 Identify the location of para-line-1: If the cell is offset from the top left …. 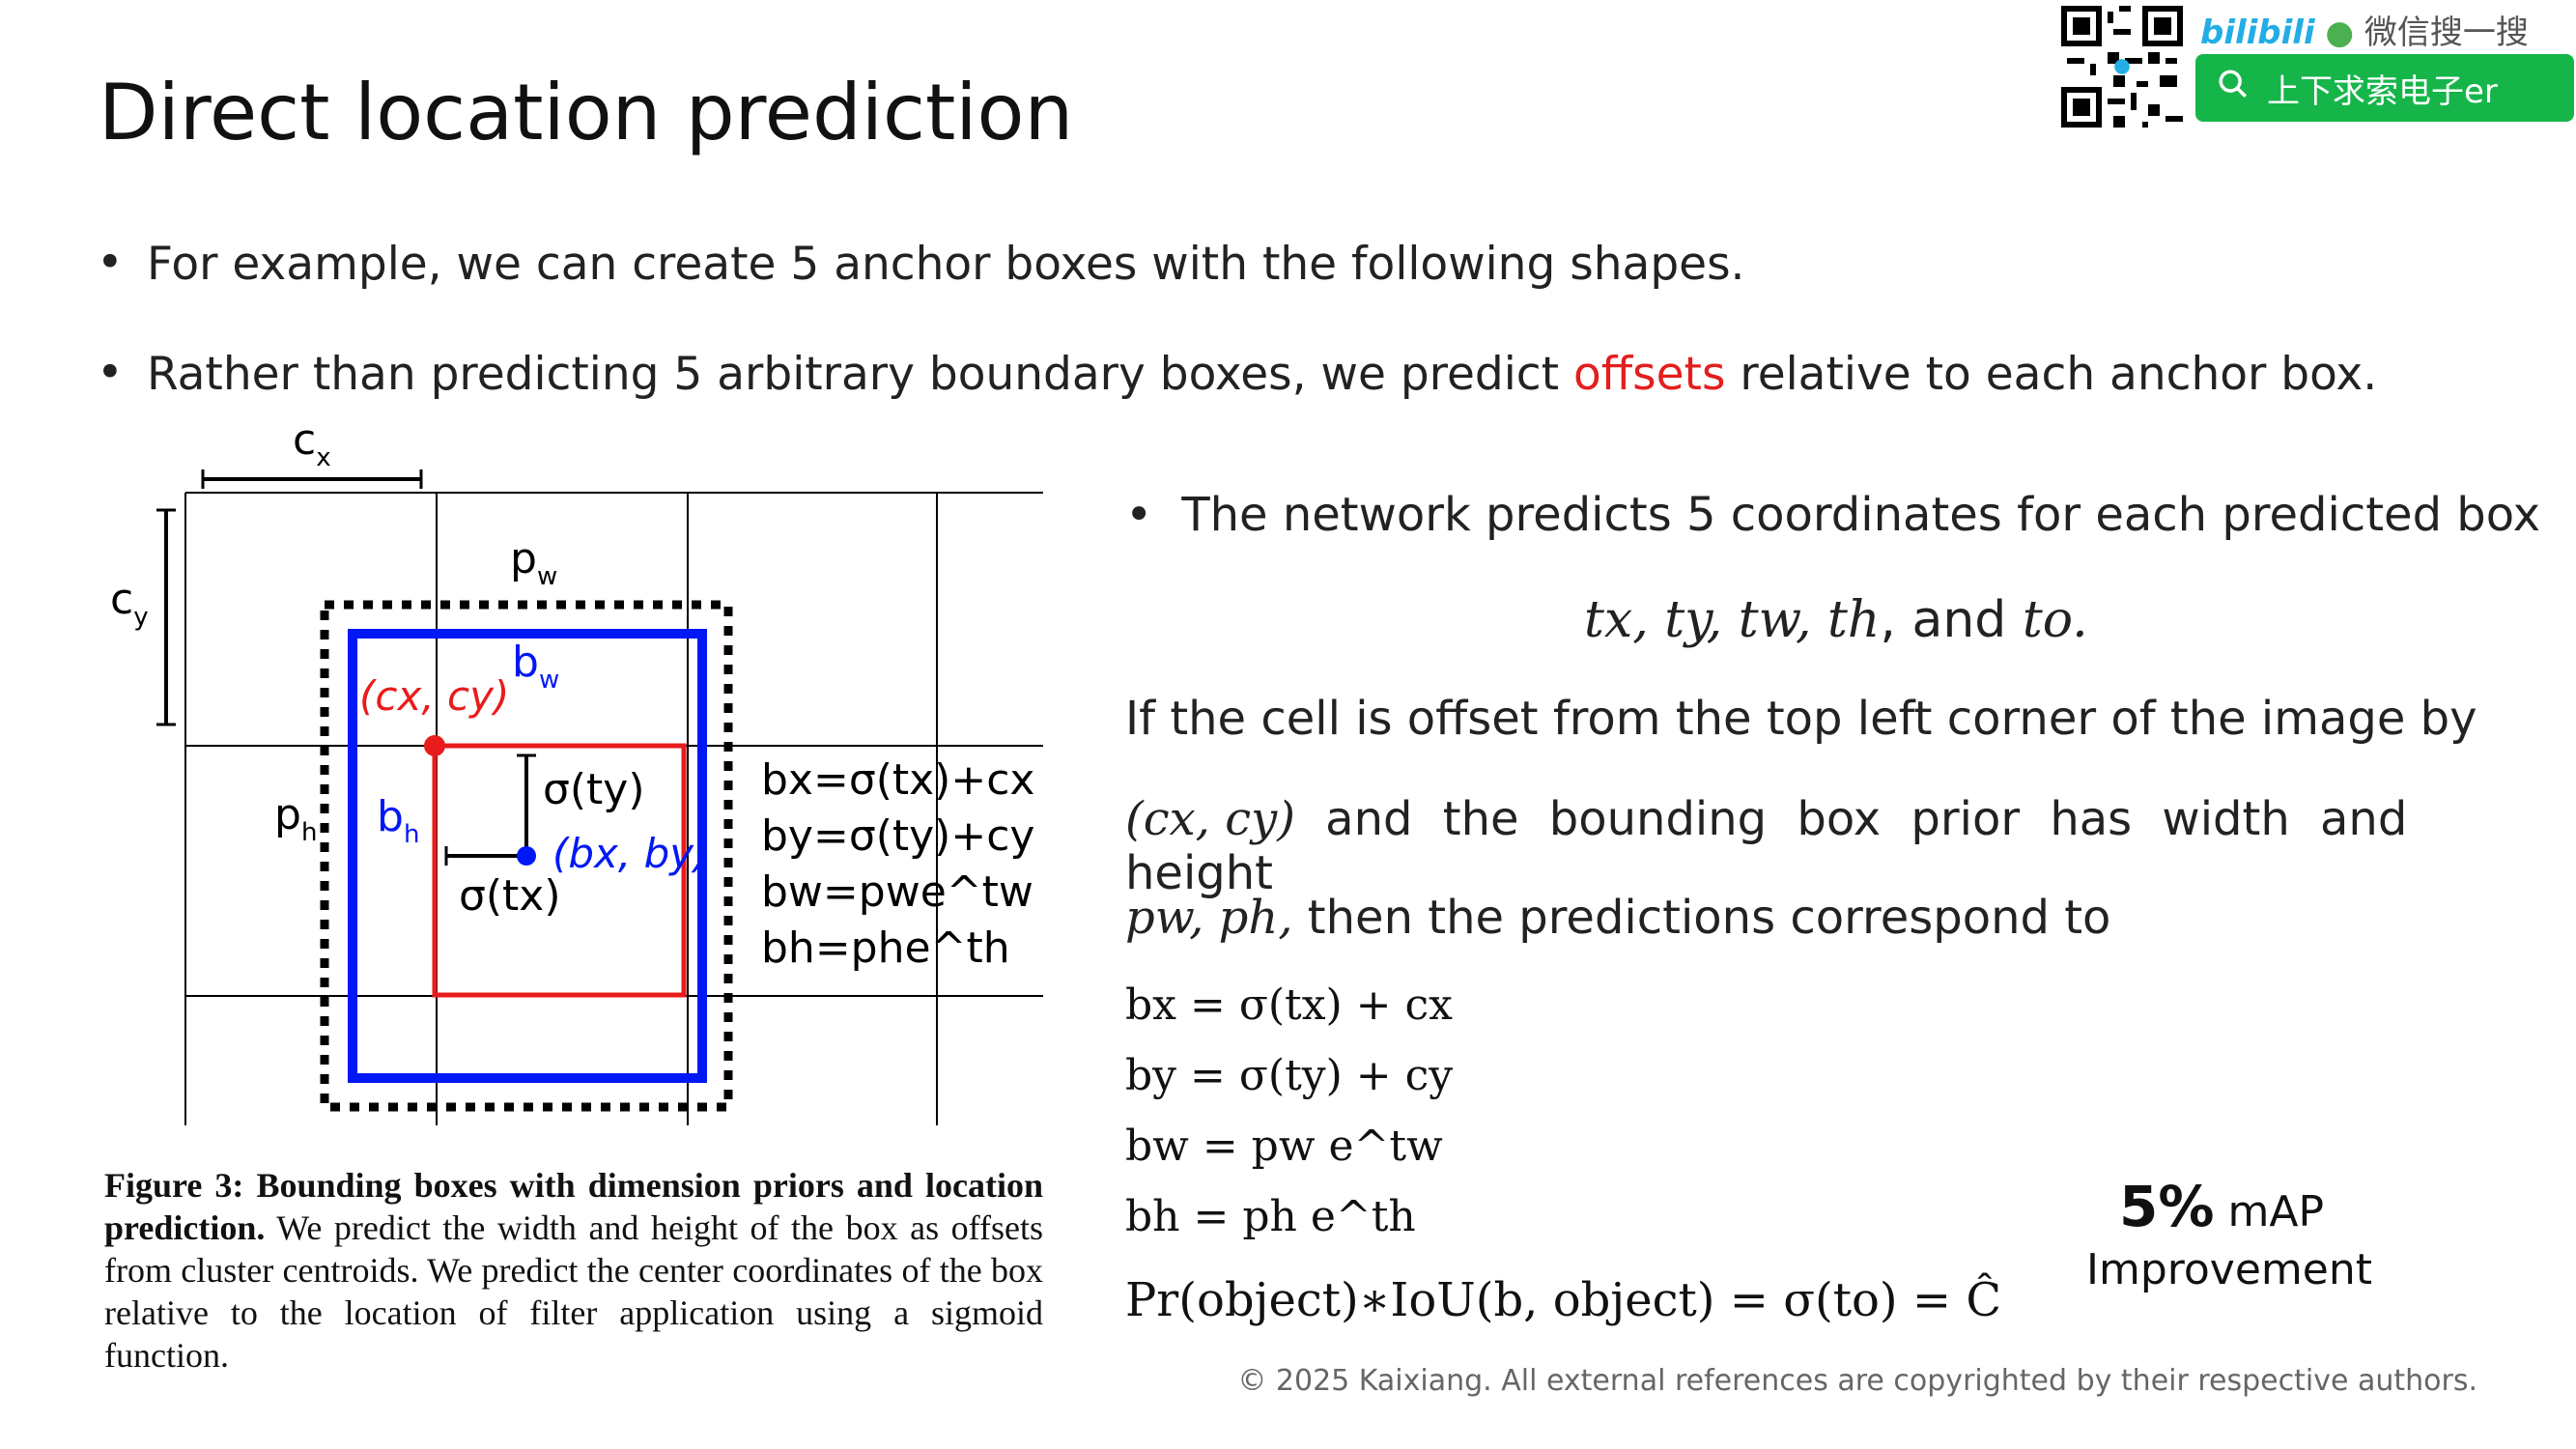
(1801, 719).